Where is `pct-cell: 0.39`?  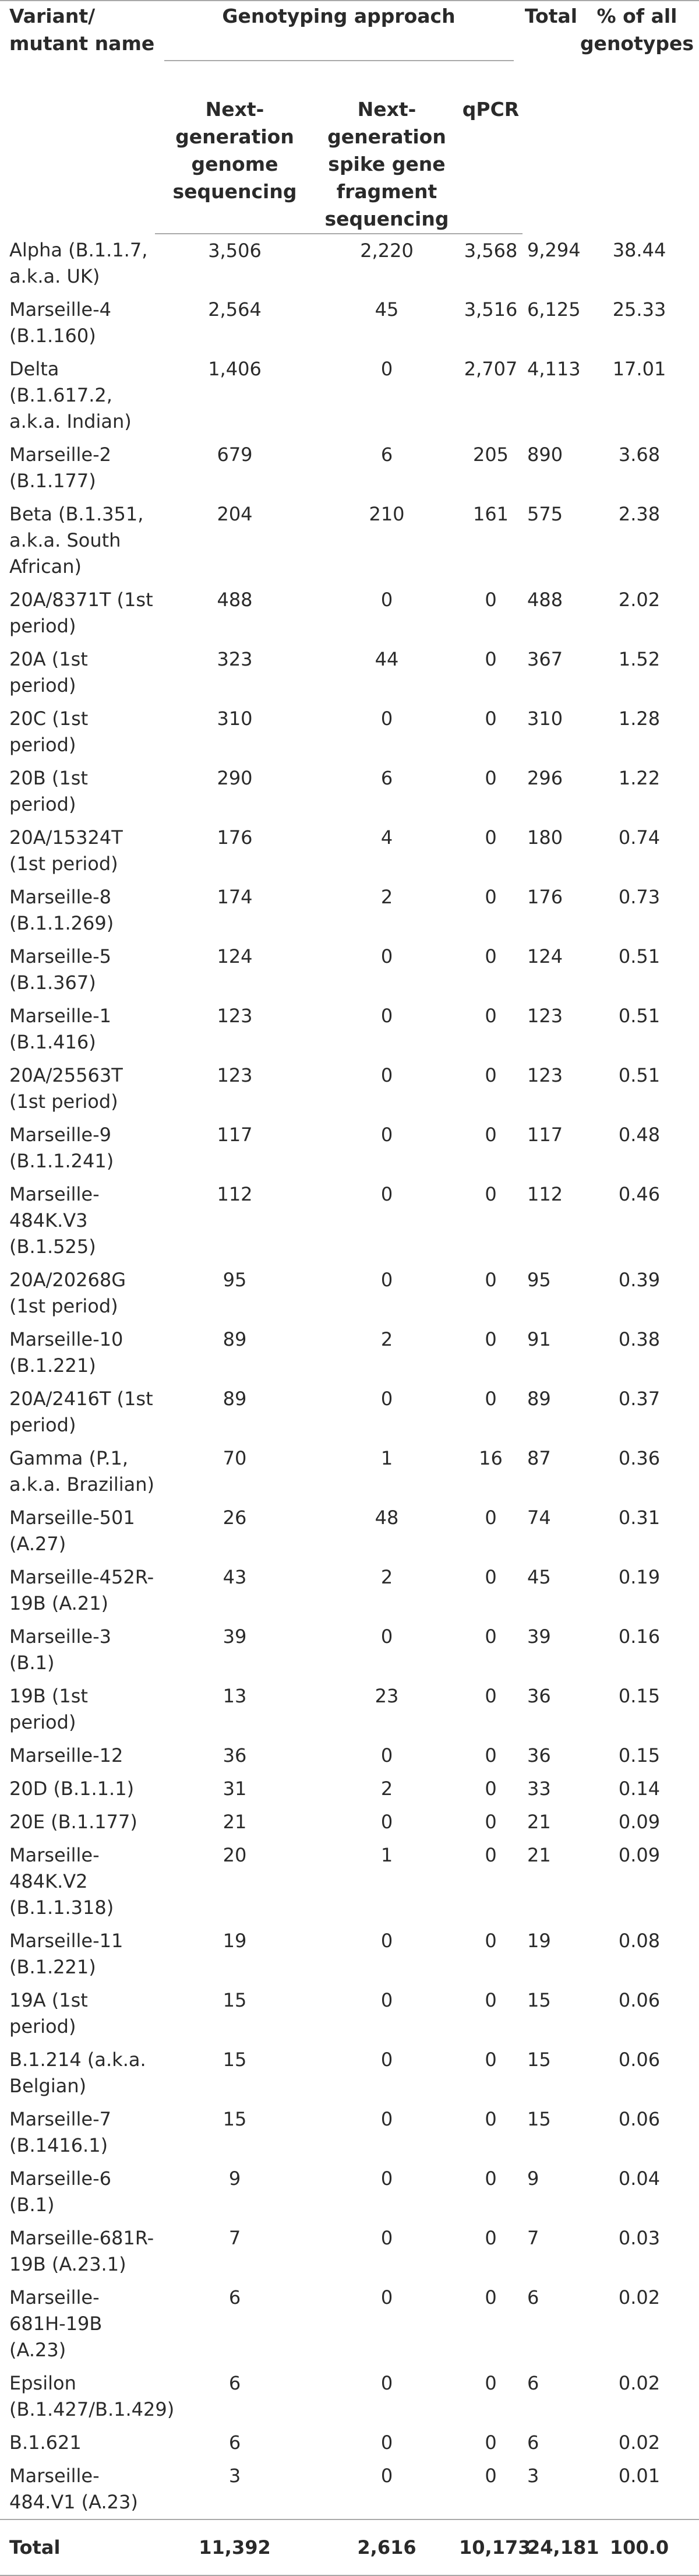
pct-cell: 0.39 is located at coordinates (640, 1280).